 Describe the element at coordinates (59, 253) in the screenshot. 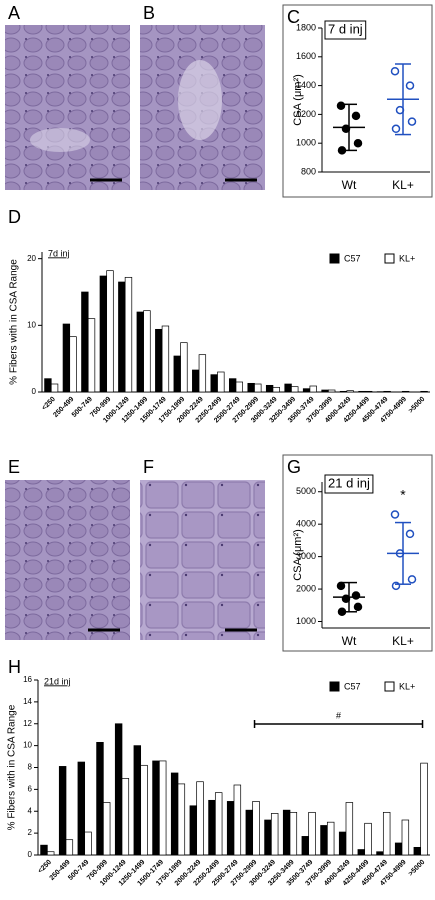

I see `chart-title: 7d inj` at that location.